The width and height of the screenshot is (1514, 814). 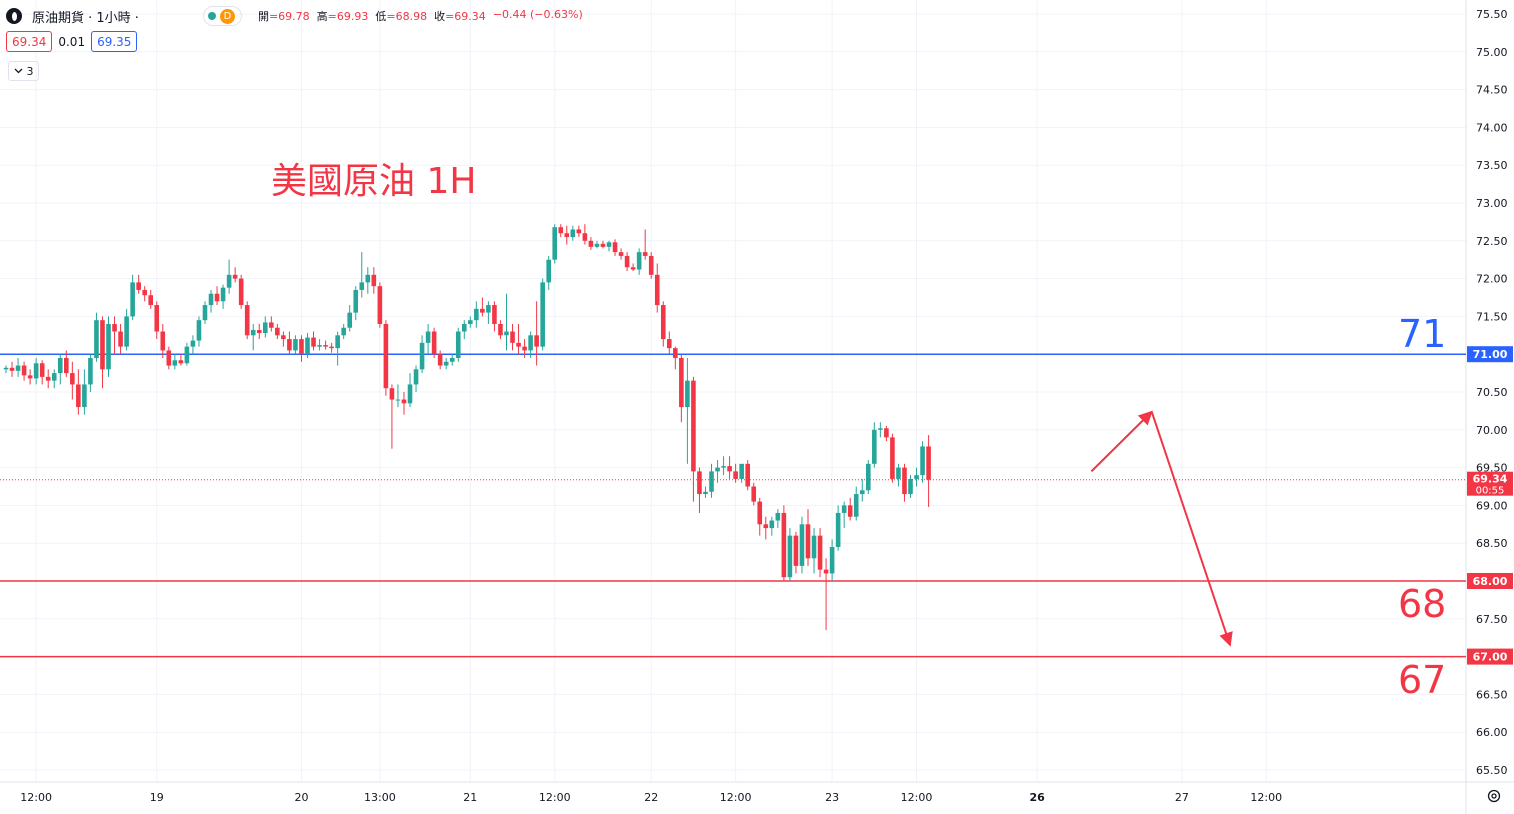 What do you see at coordinates (1422, 334) in the screenshot?
I see `annotation-level-71: 71` at bounding box center [1422, 334].